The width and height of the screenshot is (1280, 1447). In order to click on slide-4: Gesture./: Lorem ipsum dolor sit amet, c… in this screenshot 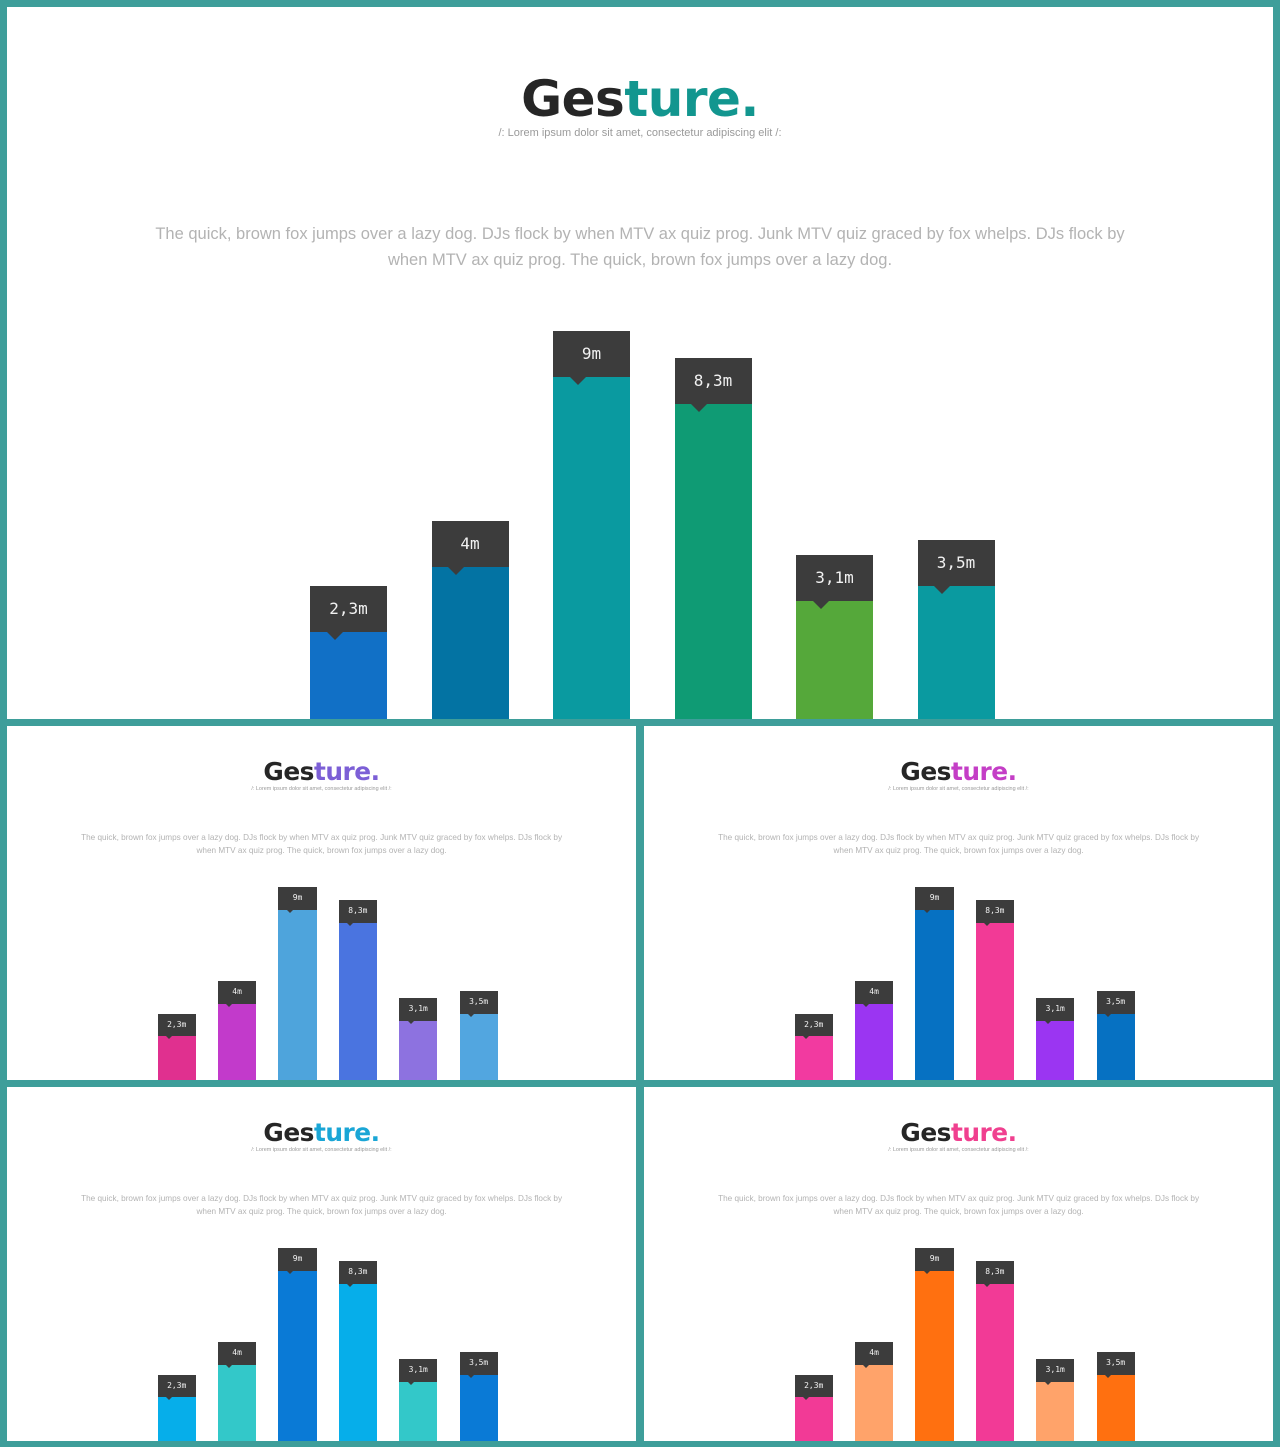, I will do `click(321, 1264)`.